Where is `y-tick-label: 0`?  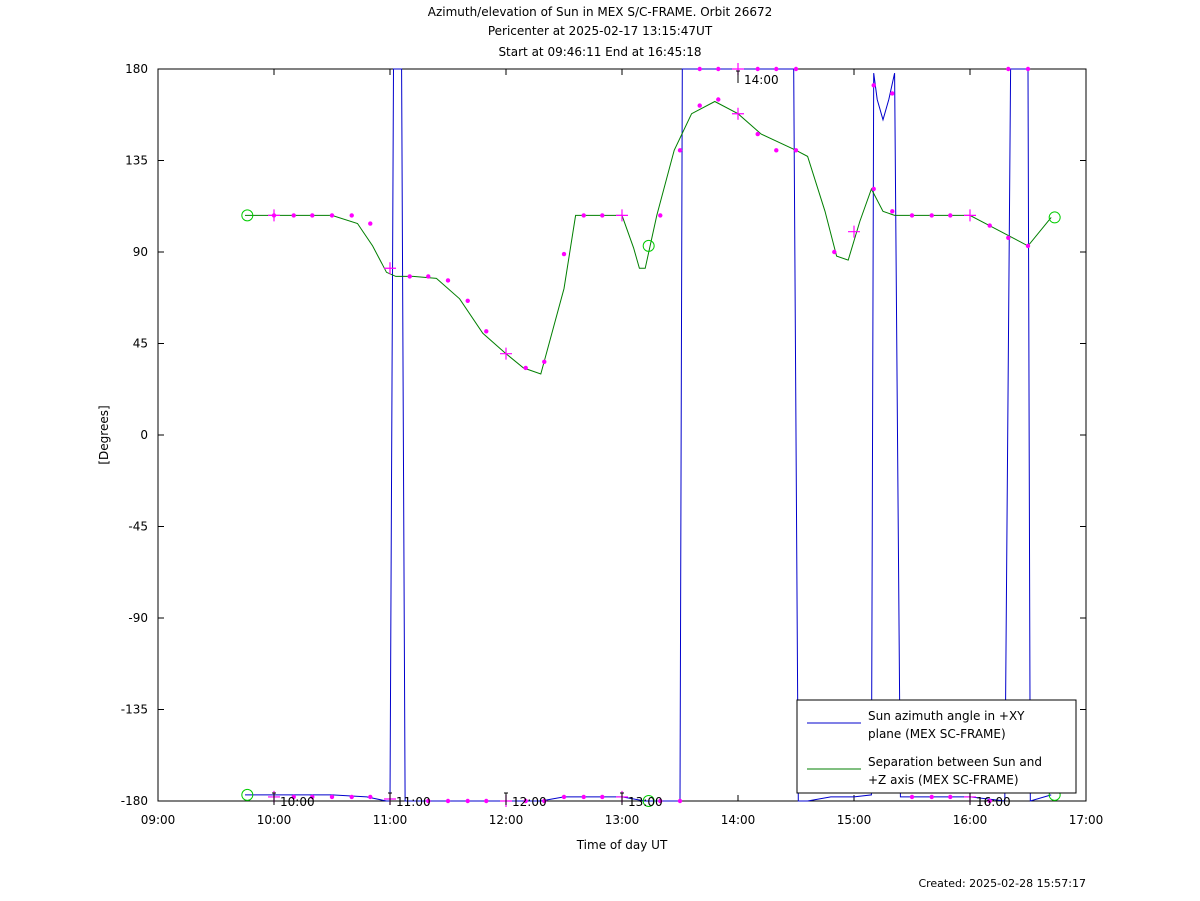 y-tick-label: 0 is located at coordinates (144, 435).